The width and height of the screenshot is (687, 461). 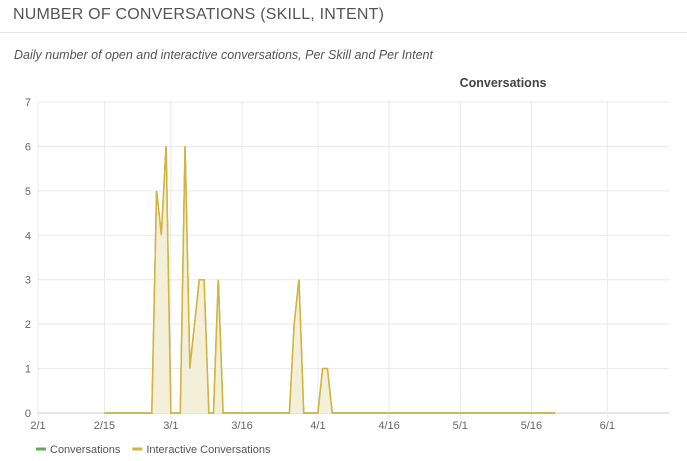 What do you see at coordinates (241, 426) in the screenshot?
I see `x-tick-label: 3/16` at bounding box center [241, 426].